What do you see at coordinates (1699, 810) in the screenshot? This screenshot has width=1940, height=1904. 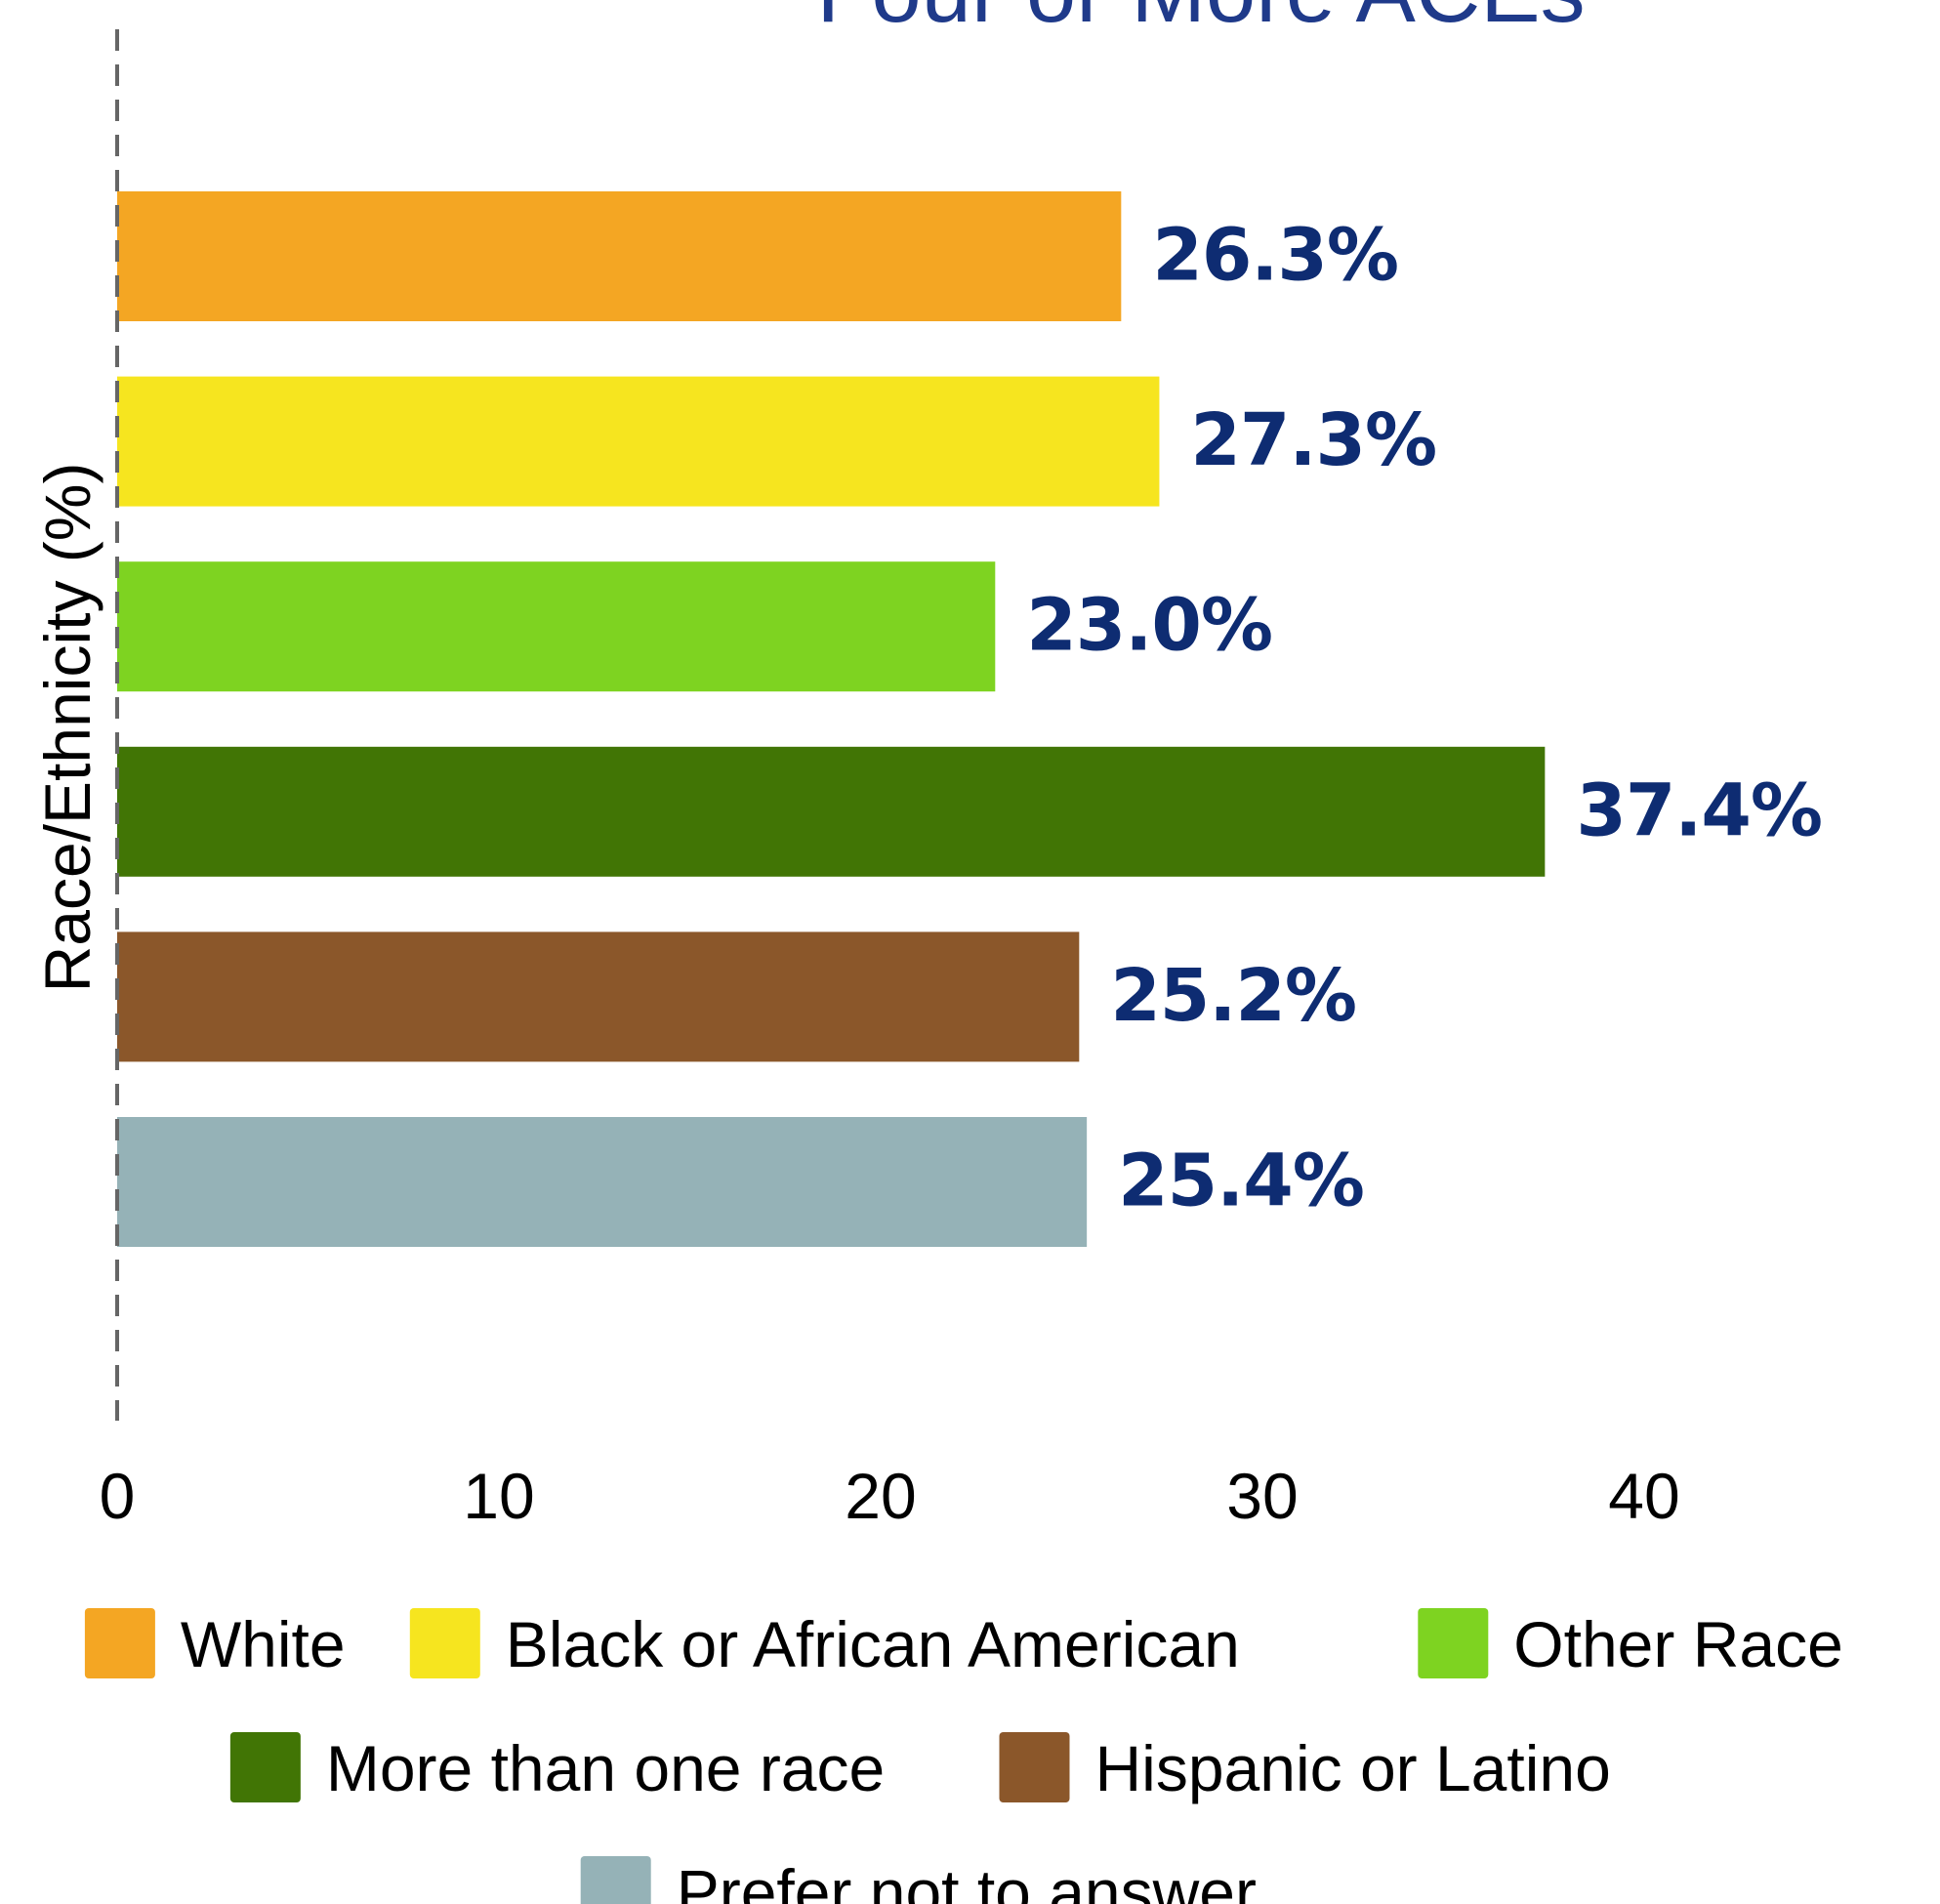 I see `bar-value-label: 37.4%` at bounding box center [1699, 810].